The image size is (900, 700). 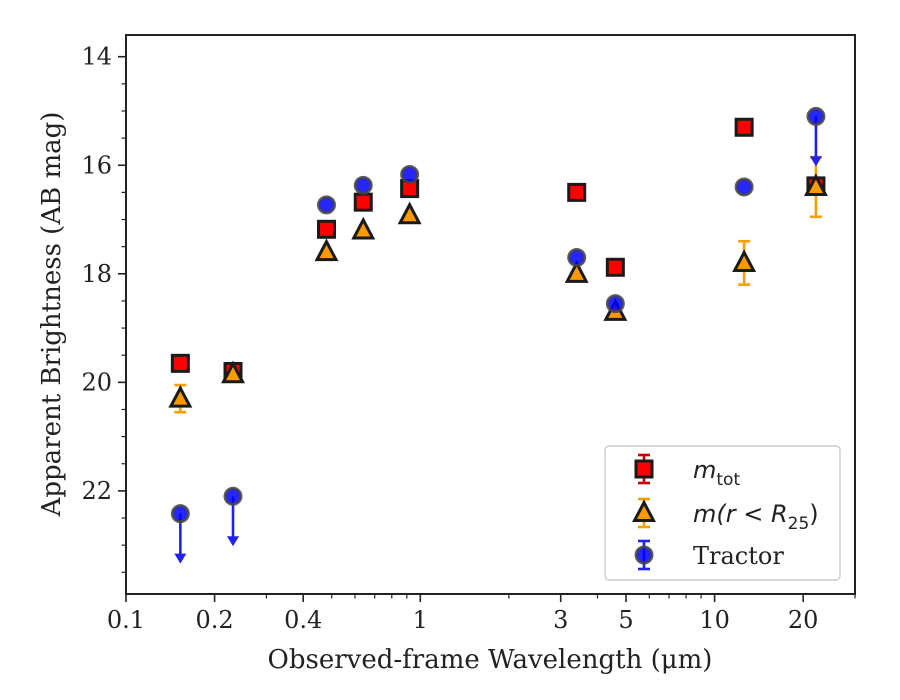 I want to click on x-tick-label: 5, so click(x=625, y=620).